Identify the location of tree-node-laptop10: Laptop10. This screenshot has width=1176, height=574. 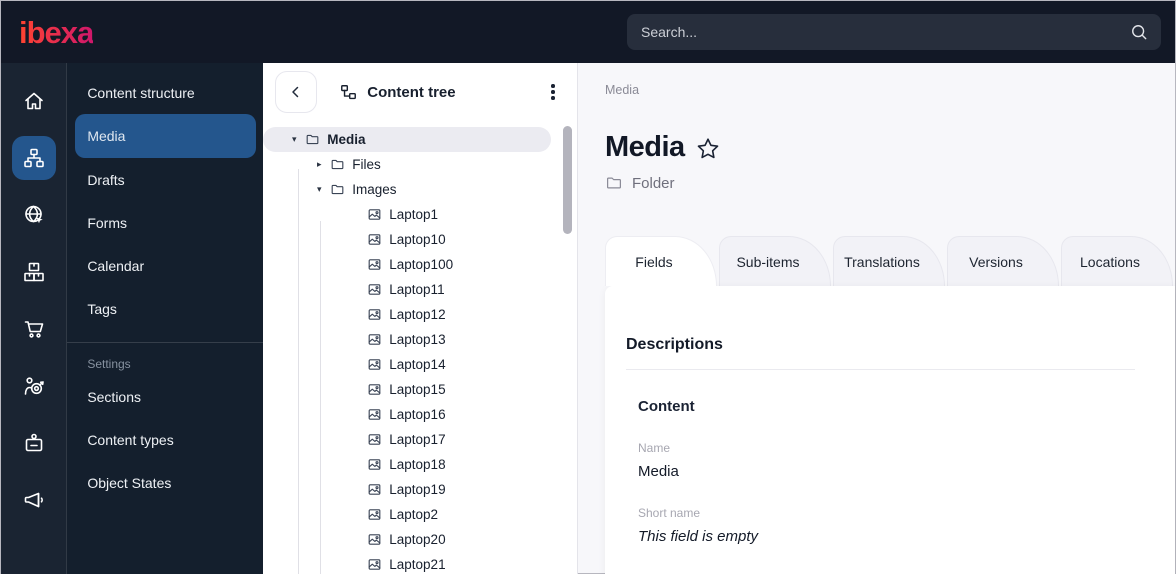
(420, 239).